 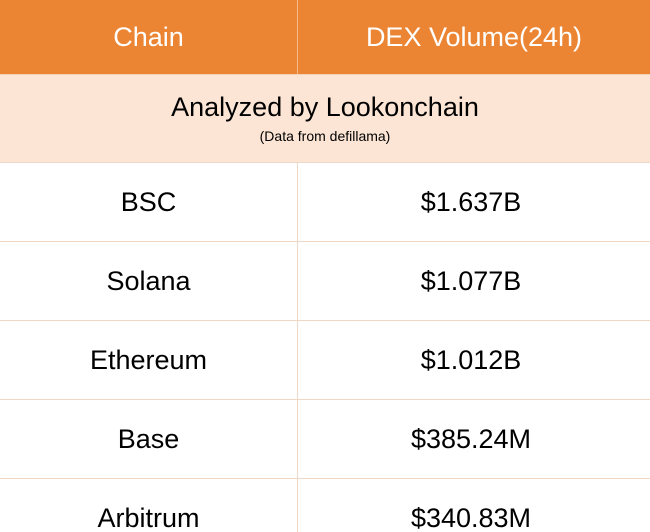 I want to click on table-row: BSC $1.637B, so click(x=325, y=202).